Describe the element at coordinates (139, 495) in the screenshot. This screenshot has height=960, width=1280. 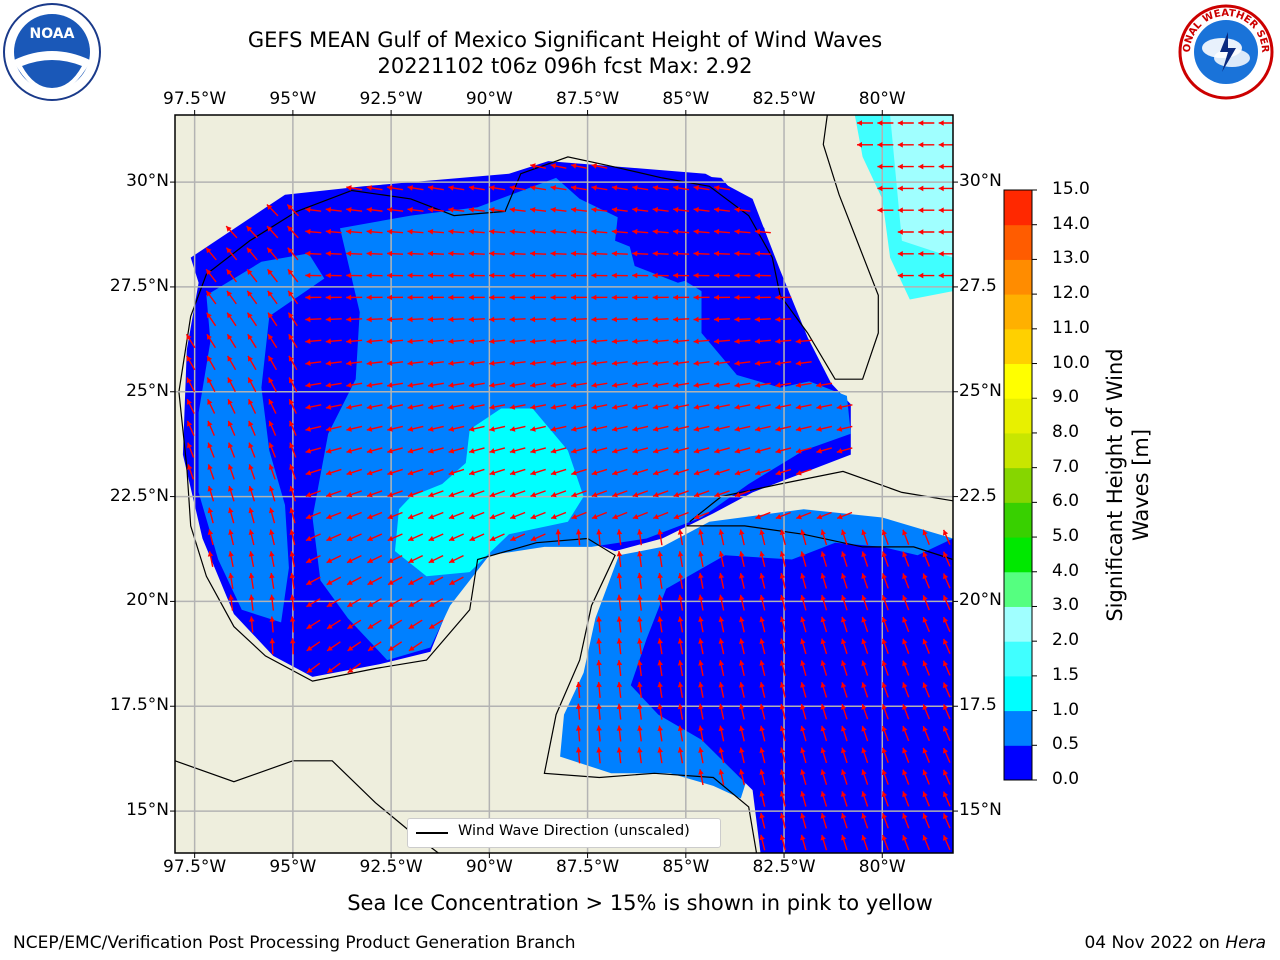
I see `lat-tick-label-left: 22.5°N` at that location.